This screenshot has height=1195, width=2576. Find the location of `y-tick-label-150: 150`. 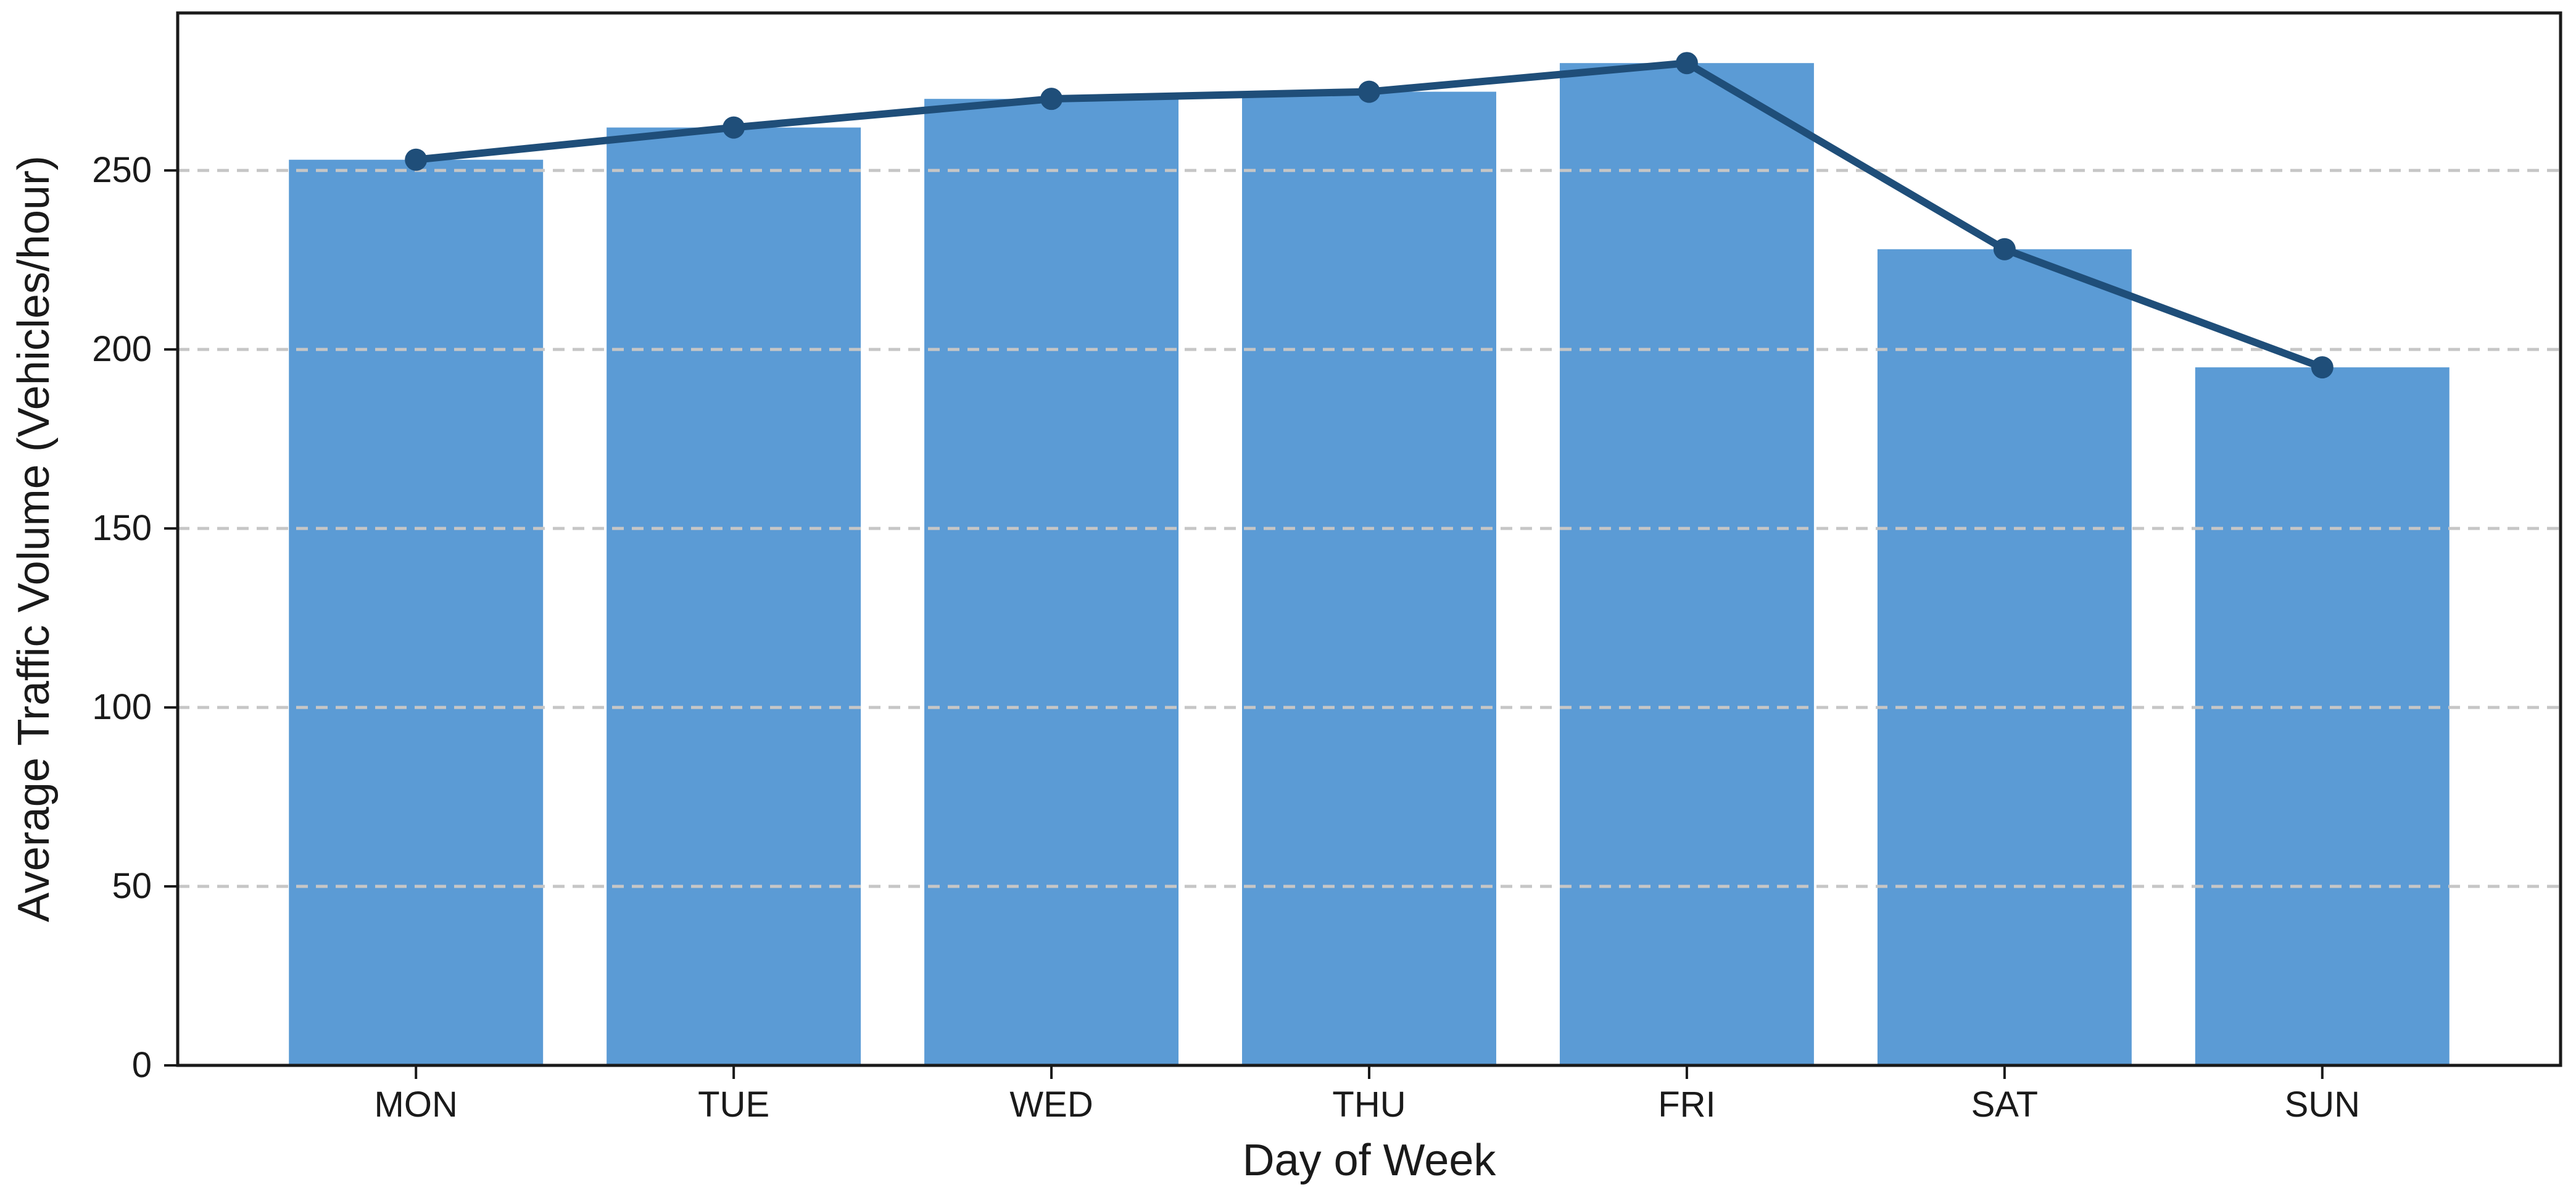

y-tick-label-150: 150 is located at coordinates (122, 528).